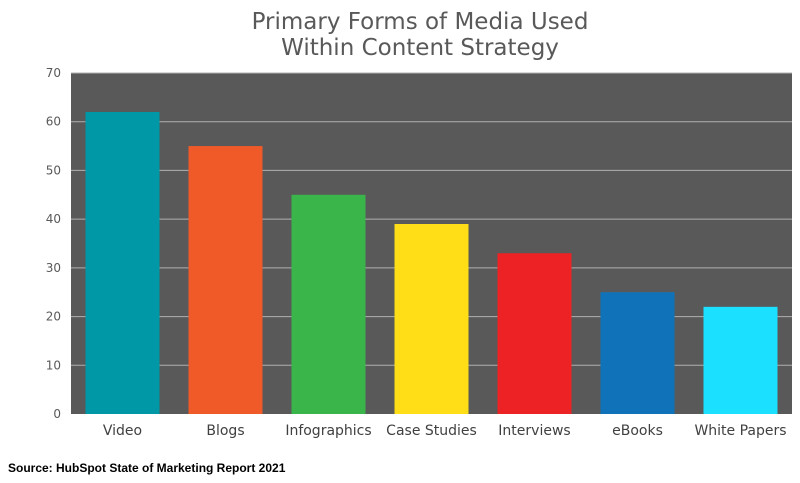  Describe the element at coordinates (225, 280) in the screenshot. I see `bar-blogs` at that location.